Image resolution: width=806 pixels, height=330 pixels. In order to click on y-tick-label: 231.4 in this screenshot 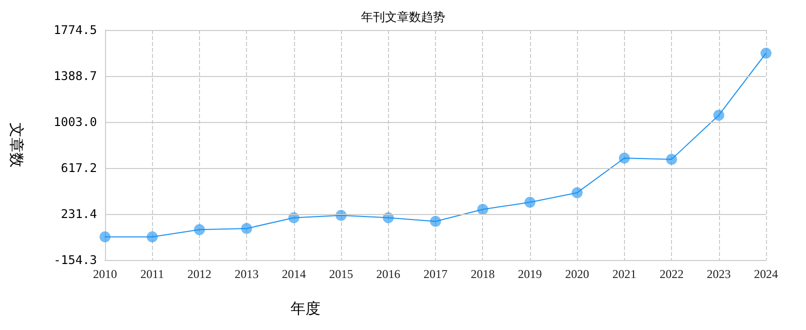, I will do `click(78, 214)`.